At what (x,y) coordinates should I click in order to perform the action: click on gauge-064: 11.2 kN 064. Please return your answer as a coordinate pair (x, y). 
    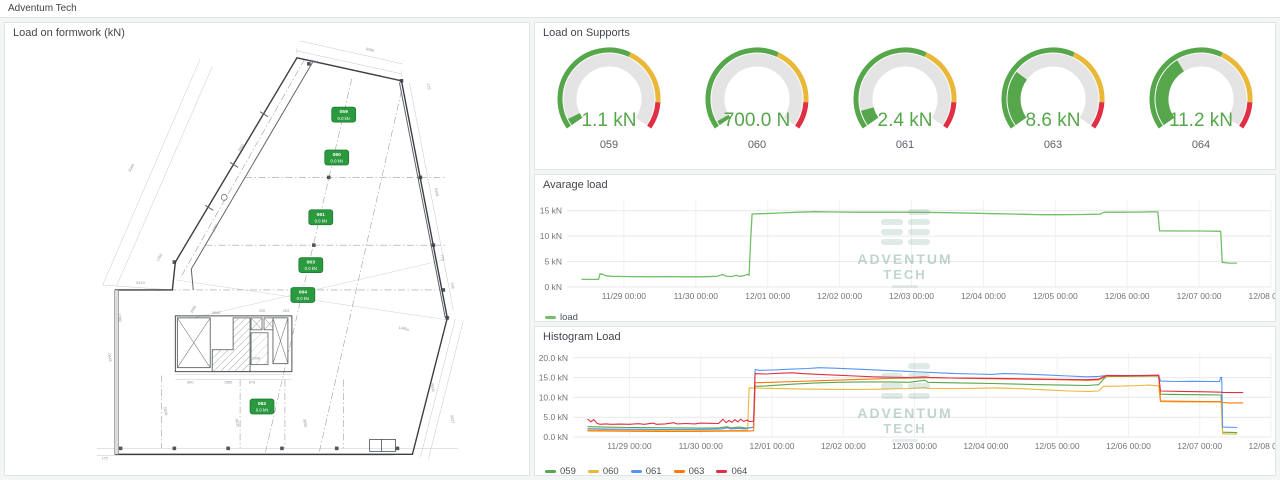
    Looking at the image, I should click on (1201, 106).